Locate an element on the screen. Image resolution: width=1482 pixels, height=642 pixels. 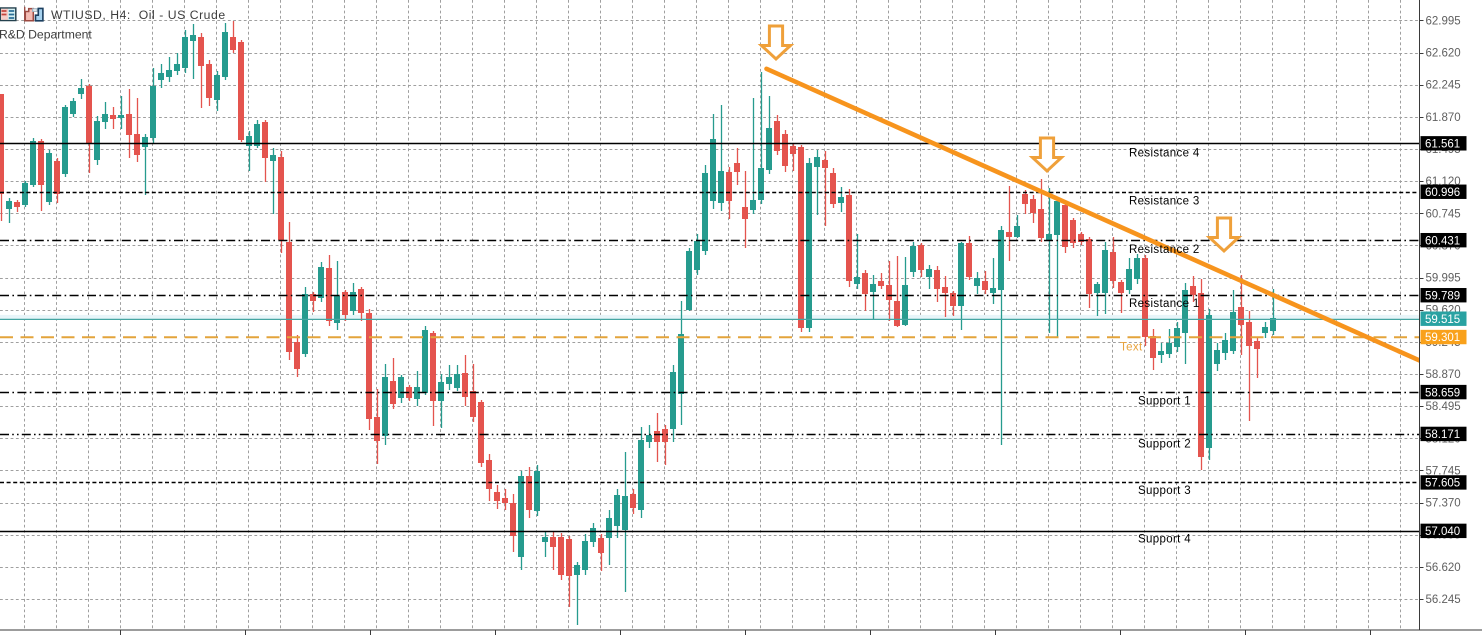
svg-text: Resistance 4 is located at coordinates (1164, 154).